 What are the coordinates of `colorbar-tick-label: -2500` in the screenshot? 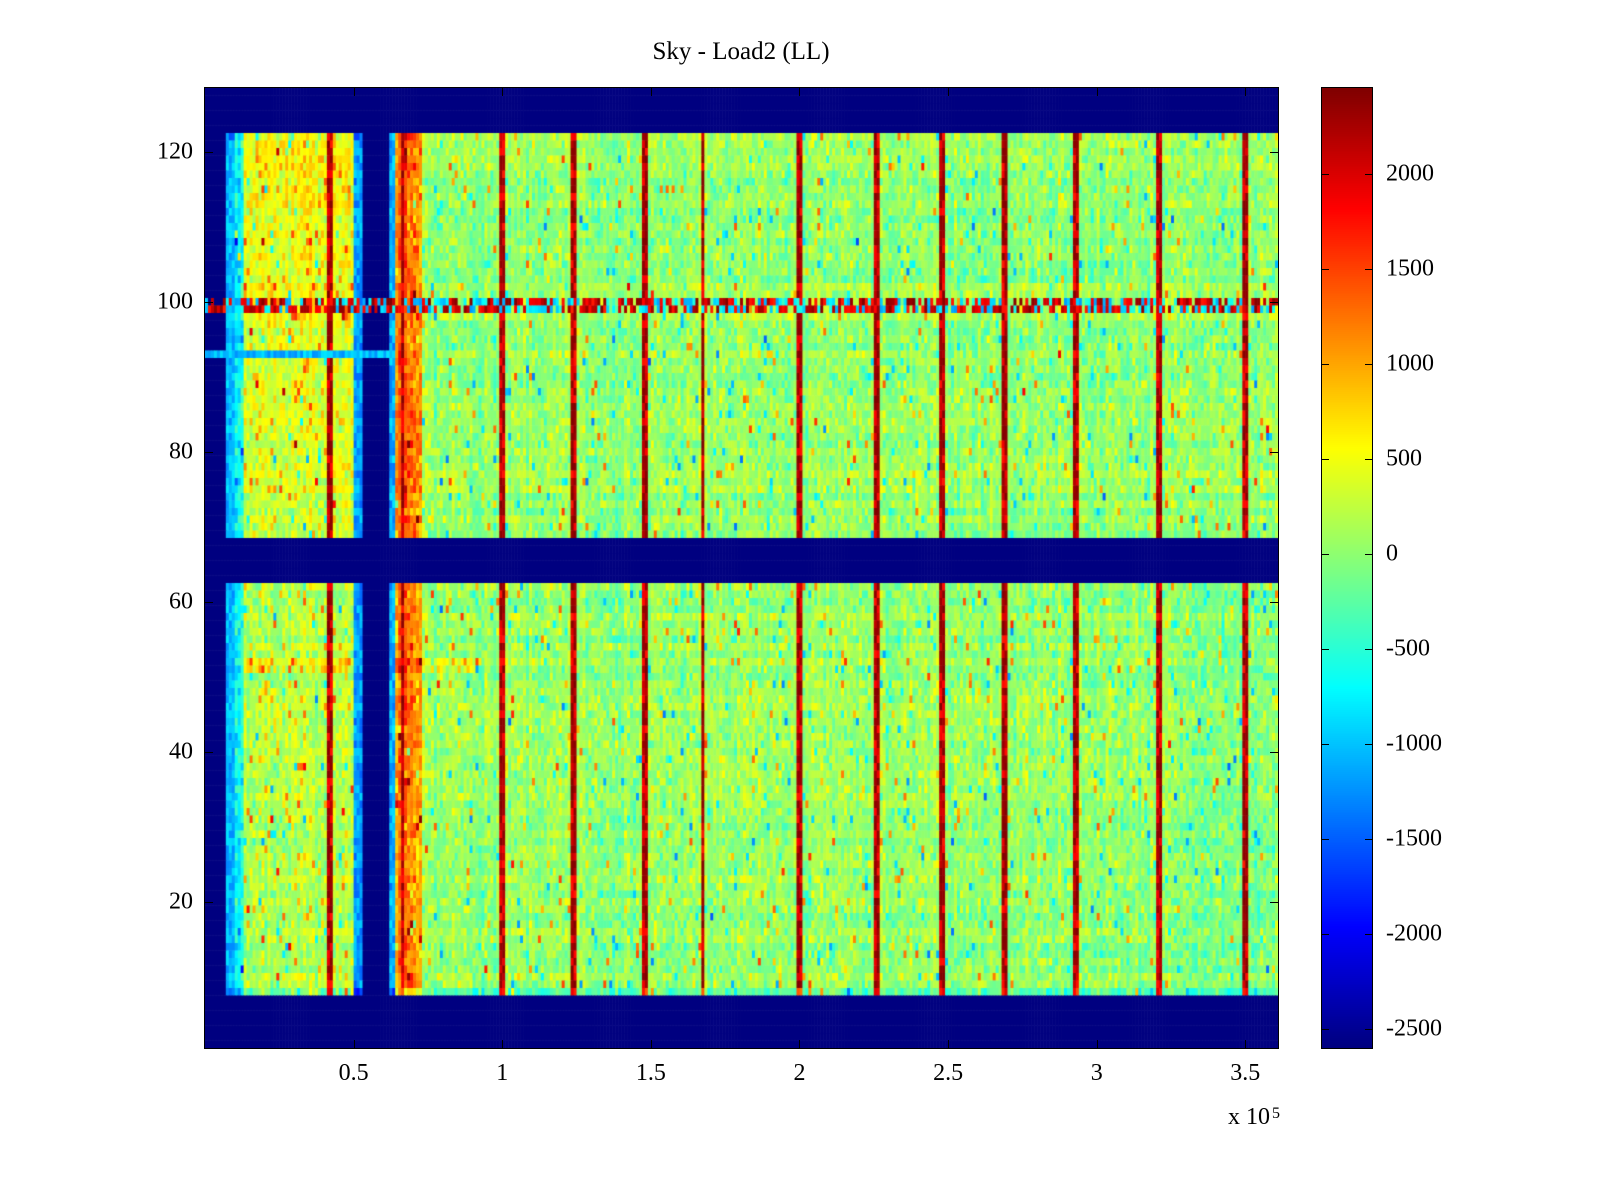 It's located at (1414, 1028).